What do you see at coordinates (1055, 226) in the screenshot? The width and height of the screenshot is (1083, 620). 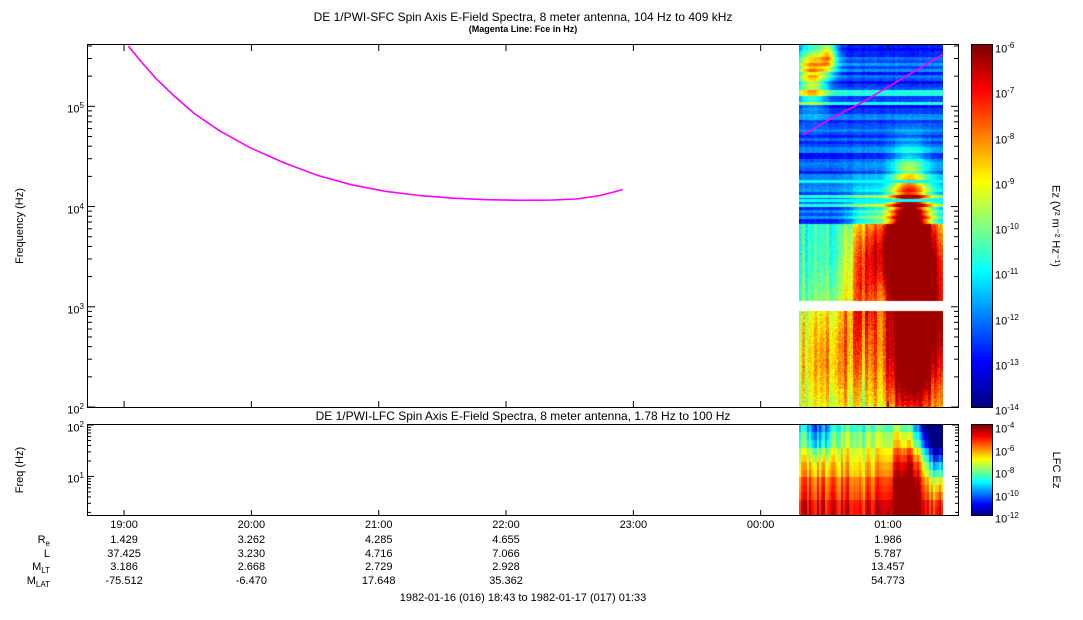 I see `sfc-colorbar-label: Ez (V² m⁻² Hz⁻¹)` at bounding box center [1055, 226].